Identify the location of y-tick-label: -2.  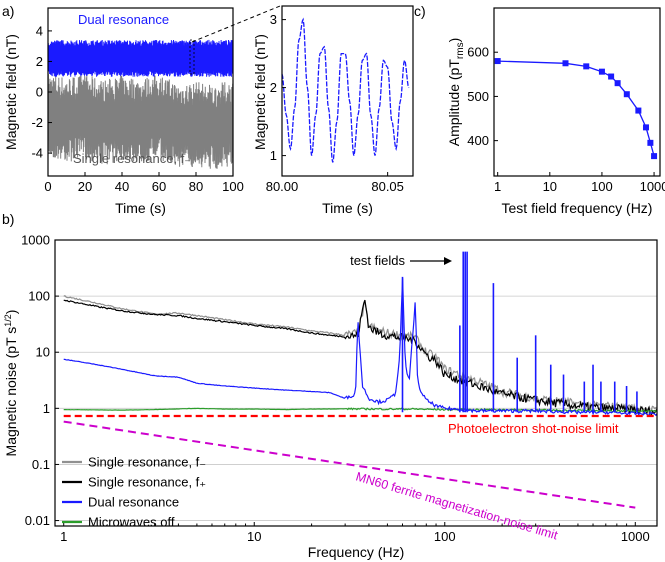
(37, 122).